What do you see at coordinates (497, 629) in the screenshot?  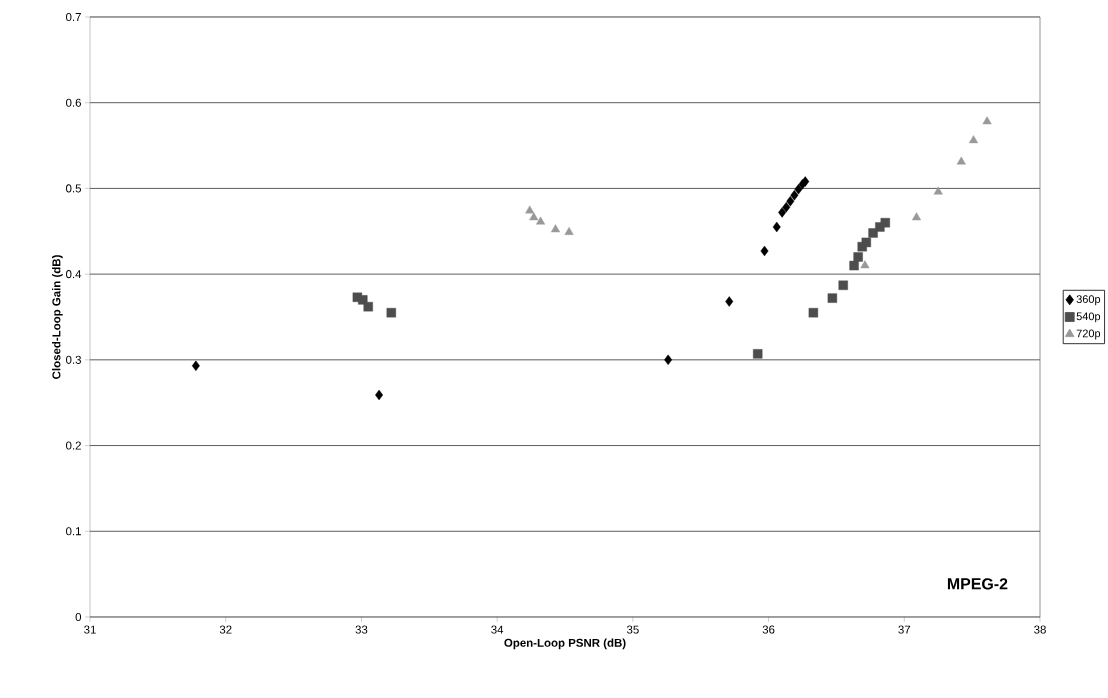 I see `x-tick-label: 34` at bounding box center [497, 629].